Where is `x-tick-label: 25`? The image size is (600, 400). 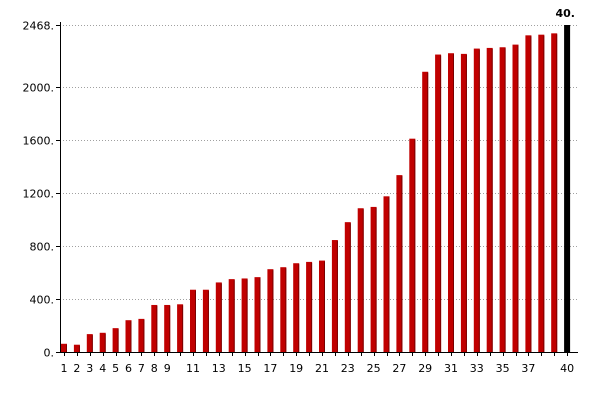 x-tick-label: 25 is located at coordinates (374, 368).